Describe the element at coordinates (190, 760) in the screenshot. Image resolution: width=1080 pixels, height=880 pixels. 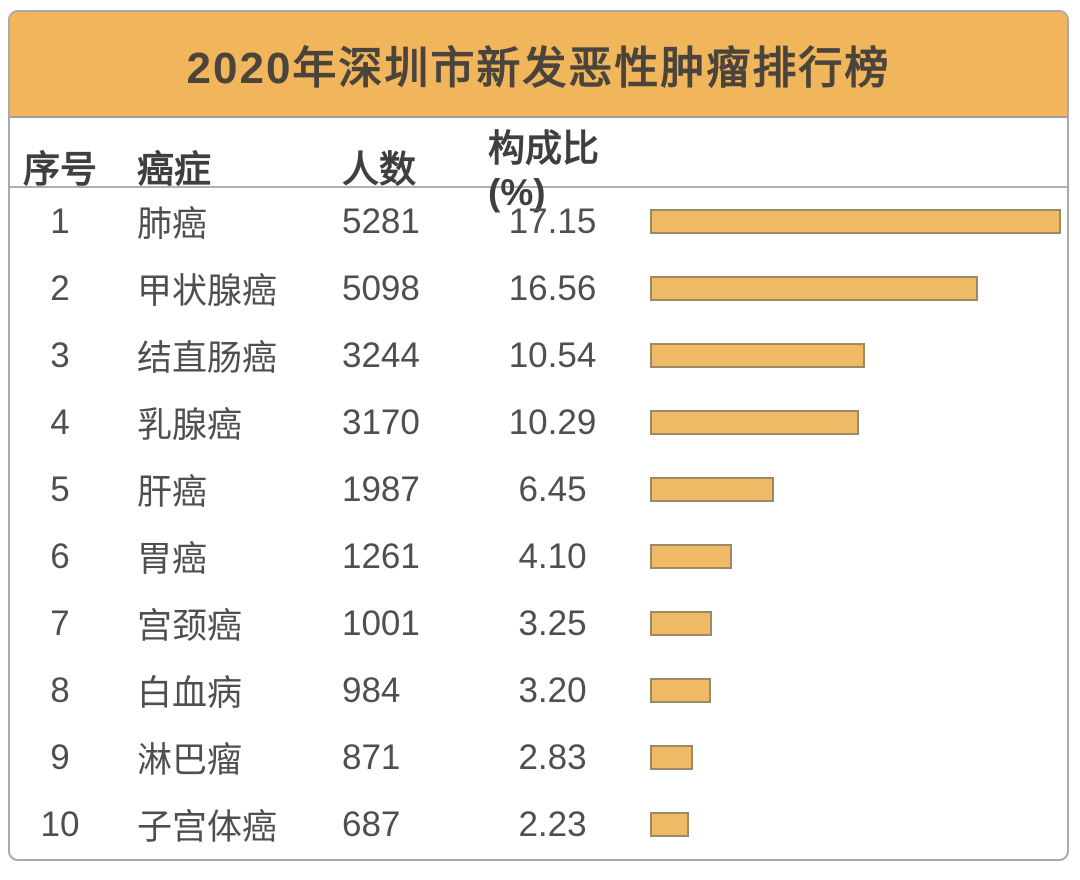
I see `cancer-name-cell: 淋巴瘤` at that location.